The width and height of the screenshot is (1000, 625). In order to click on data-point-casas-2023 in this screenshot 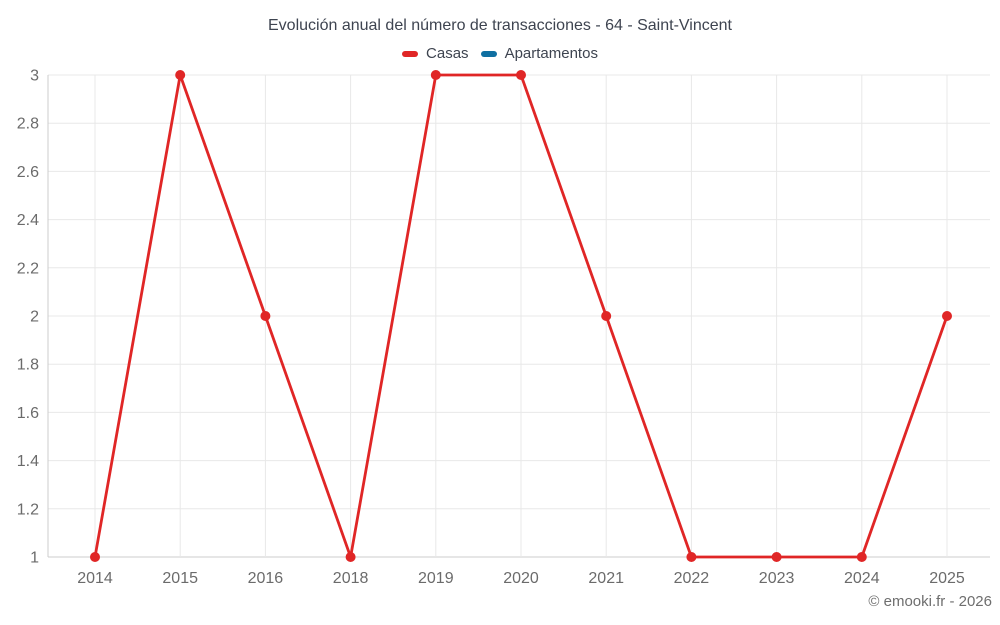, I will do `click(776, 557)`.